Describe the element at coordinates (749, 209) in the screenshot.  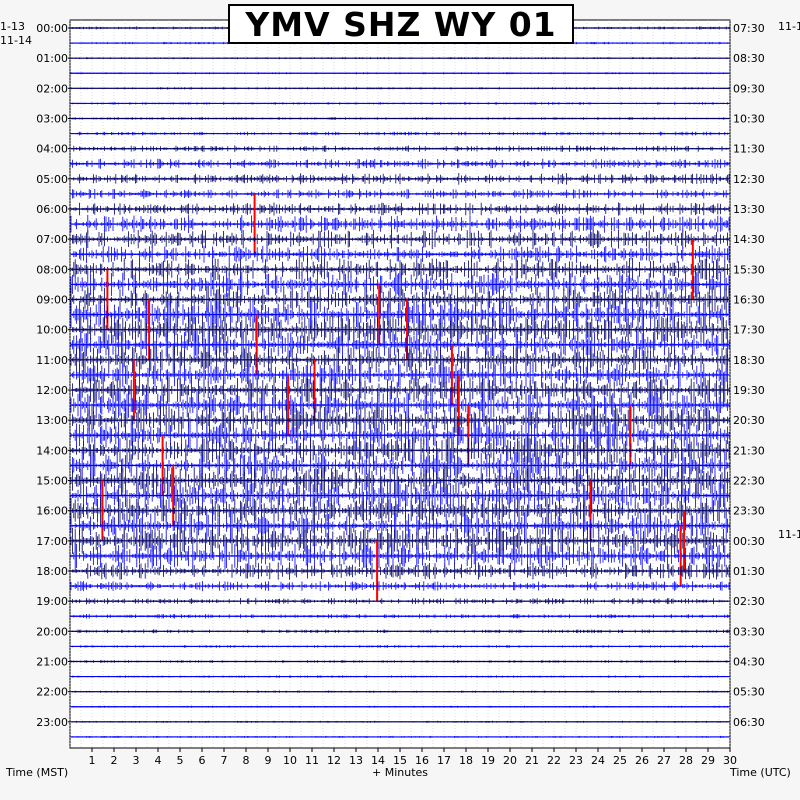
I see `right-hour-label: 13:30` at that location.